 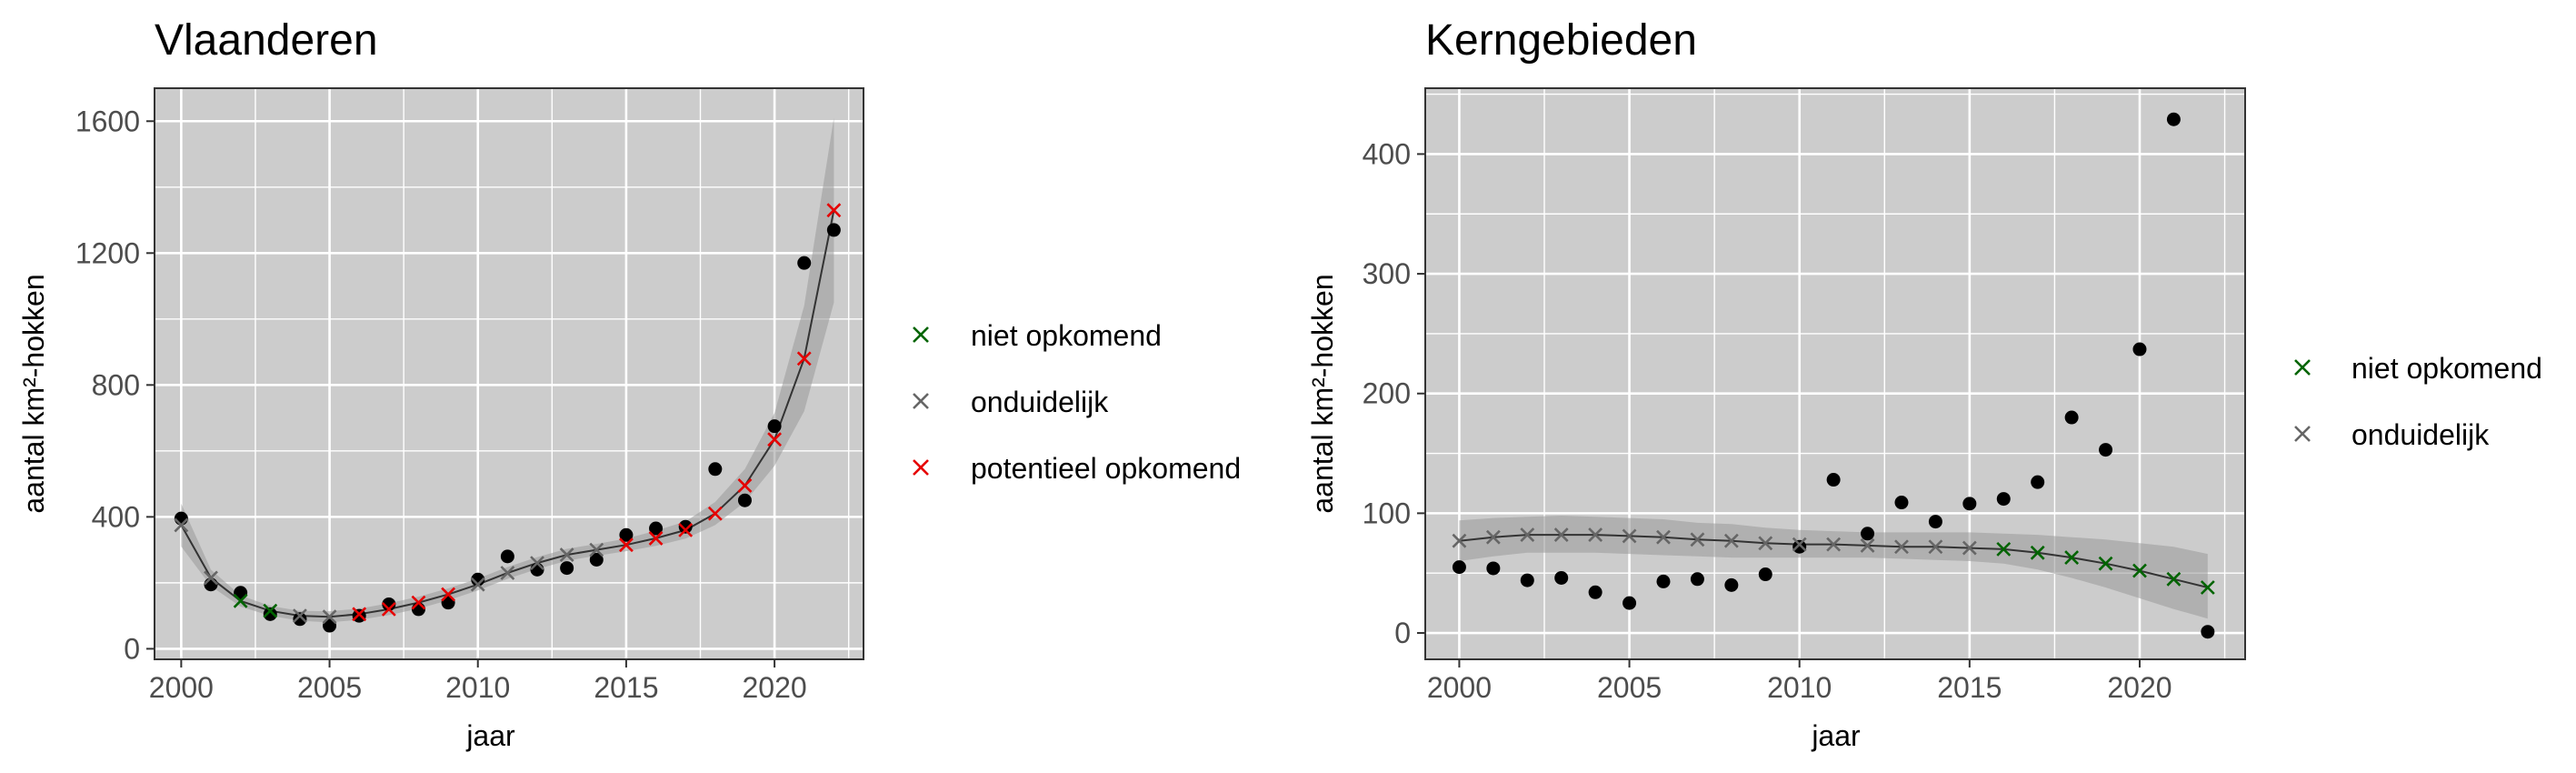 I want to click on legend-label-onduidelijk: onduidelijk, so click(x=2420, y=434).